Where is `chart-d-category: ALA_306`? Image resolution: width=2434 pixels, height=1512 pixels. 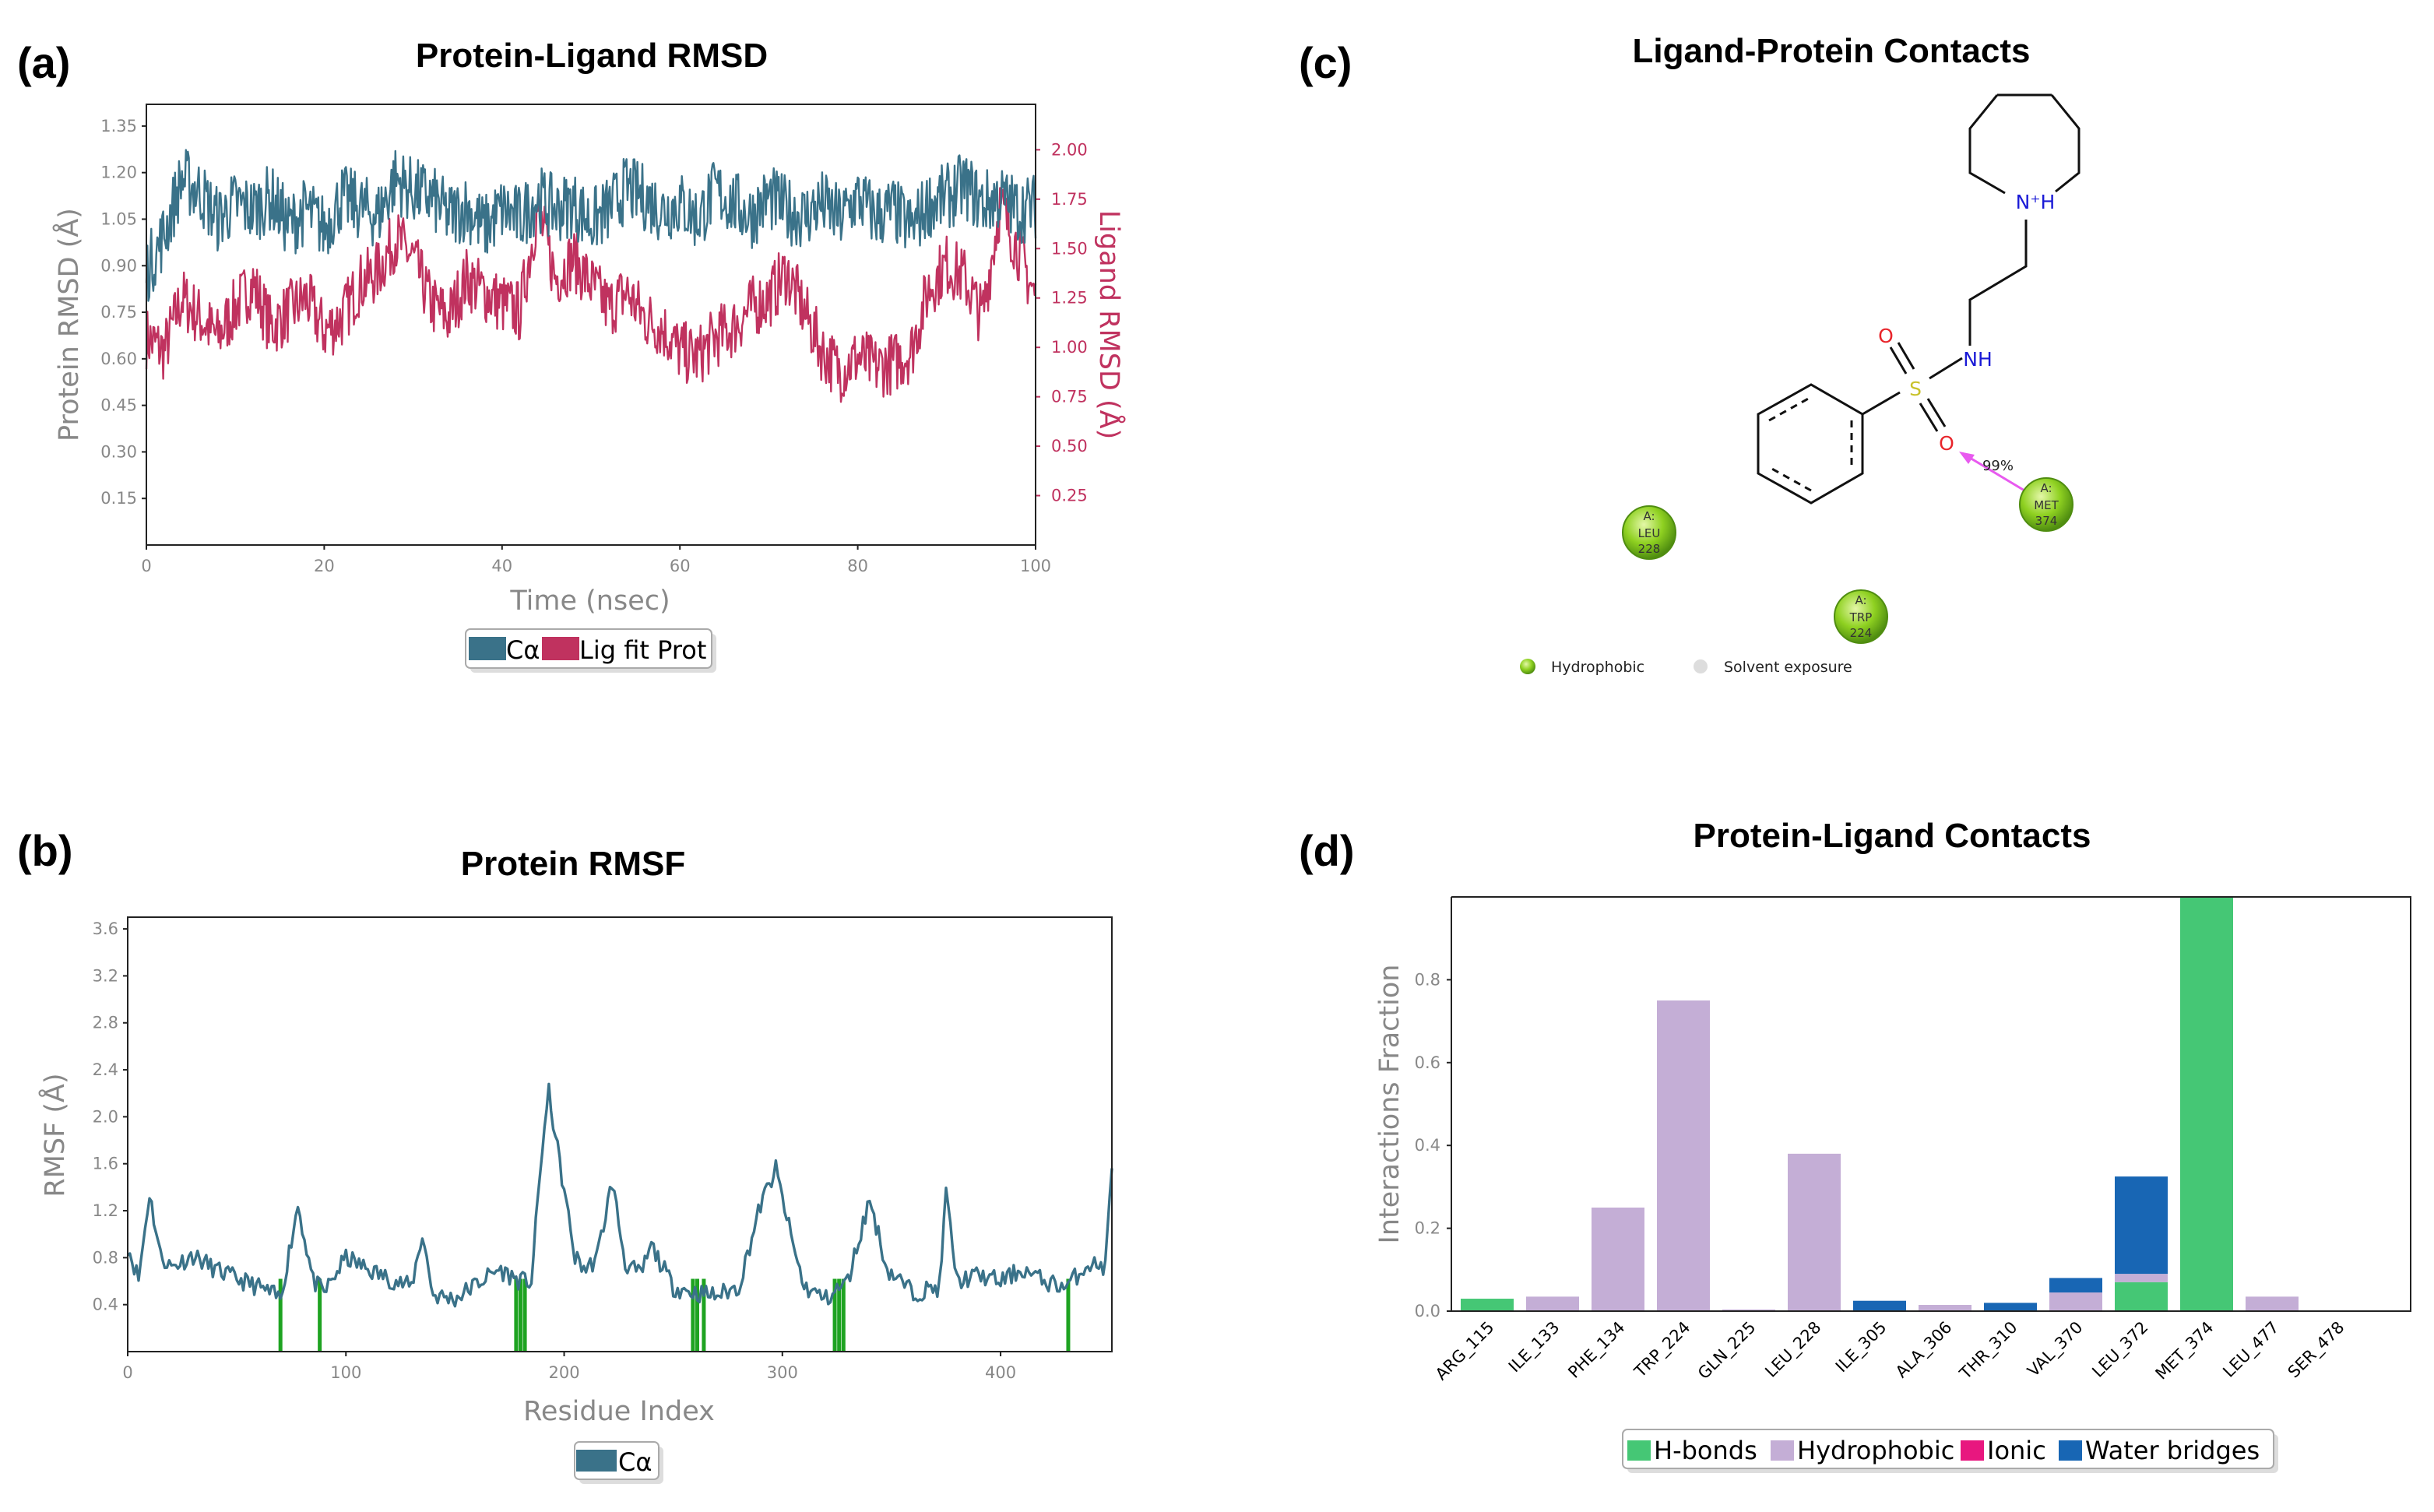
chart-d-category: ALA_306 is located at coordinates (1924, 1350).